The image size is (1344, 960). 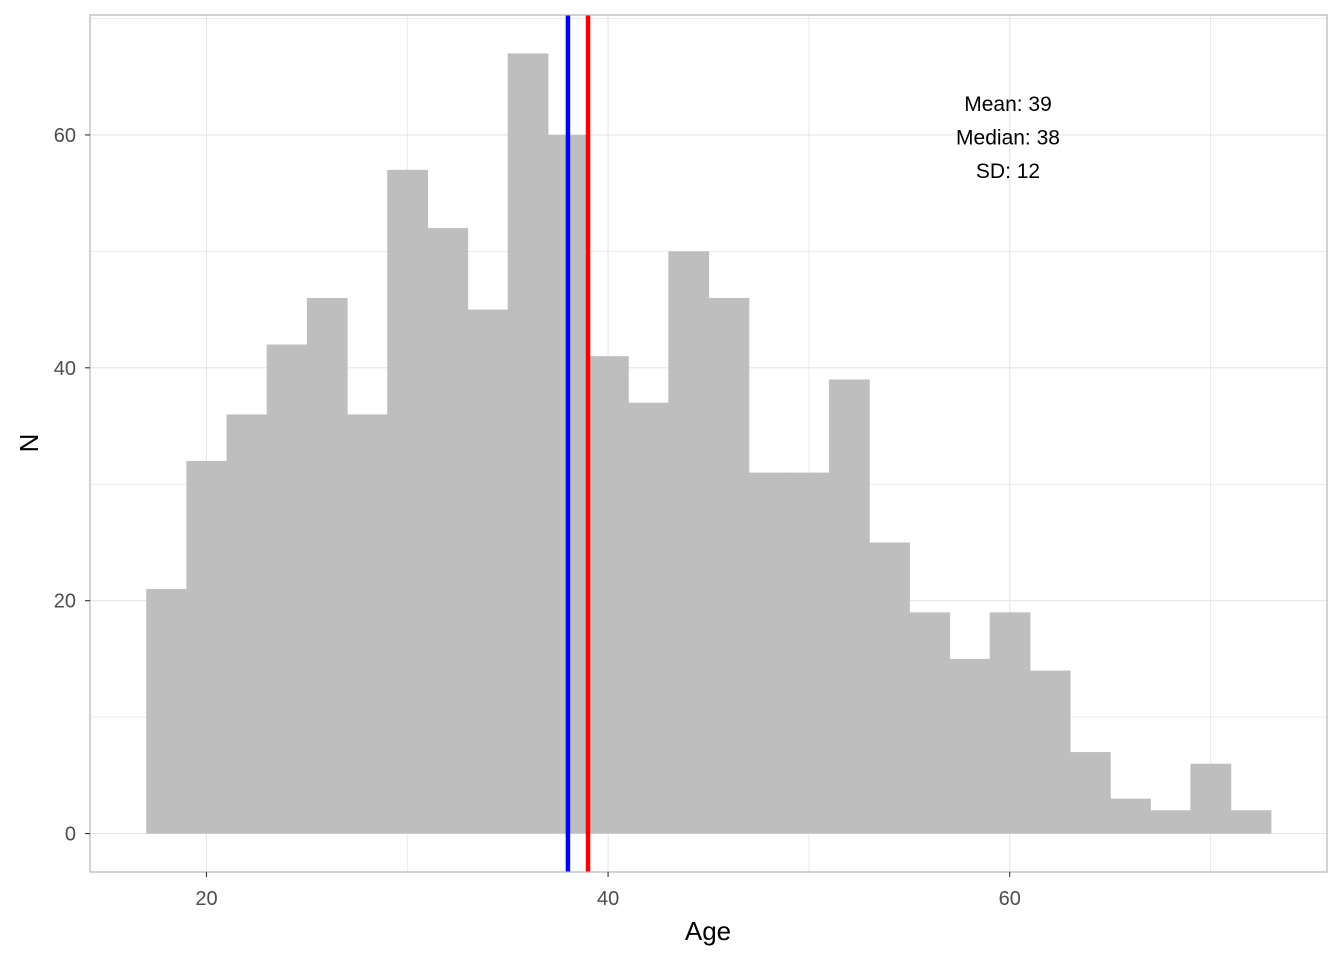 I want to click on x-axis-title: Age, so click(x=708, y=931).